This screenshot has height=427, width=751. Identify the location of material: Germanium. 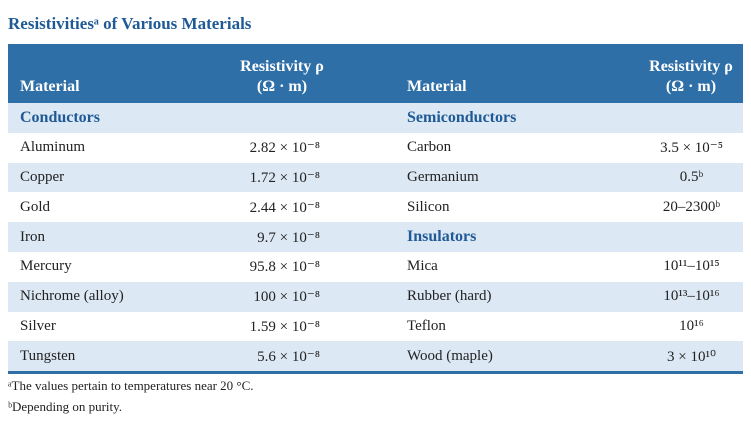
(443, 176).